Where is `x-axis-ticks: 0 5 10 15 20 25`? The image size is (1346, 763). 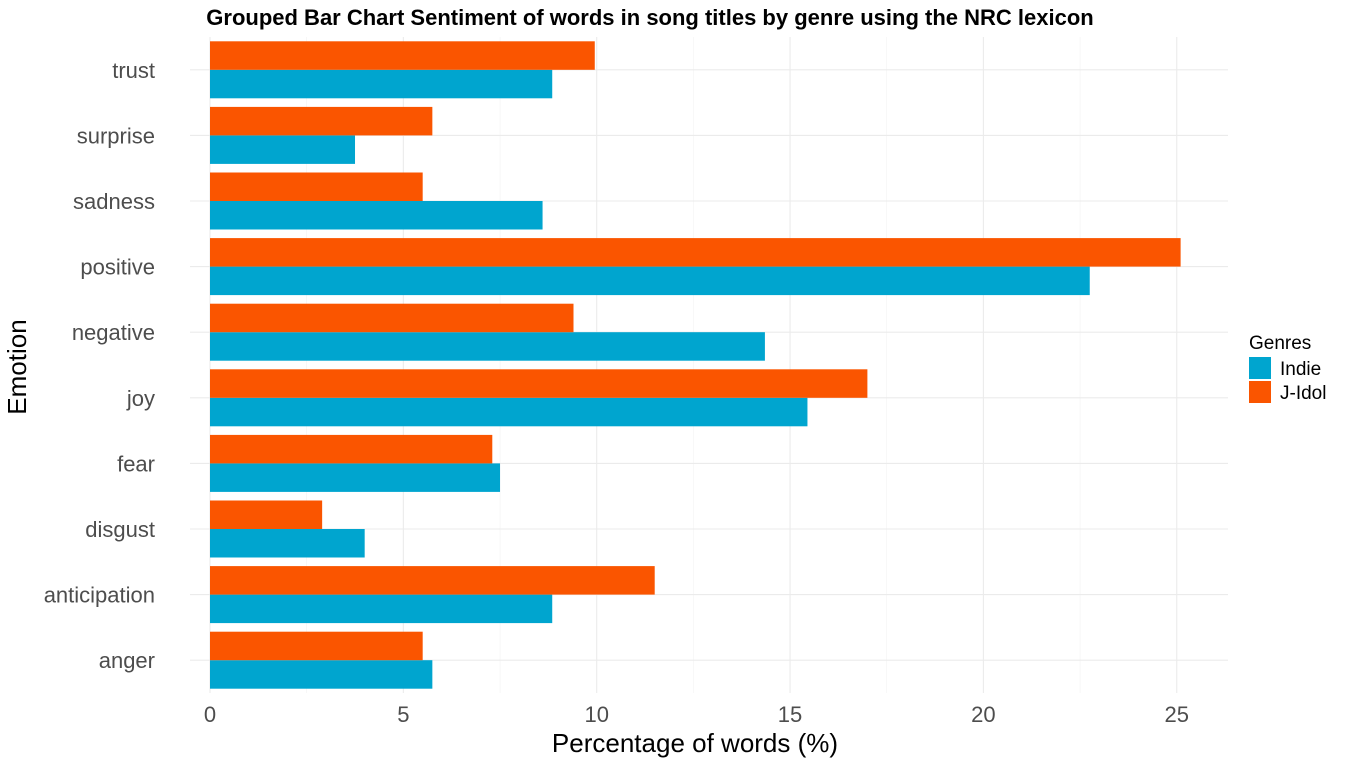
x-axis-ticks: 0 5 10 15 20 25 is located at coordinates (696, 714).